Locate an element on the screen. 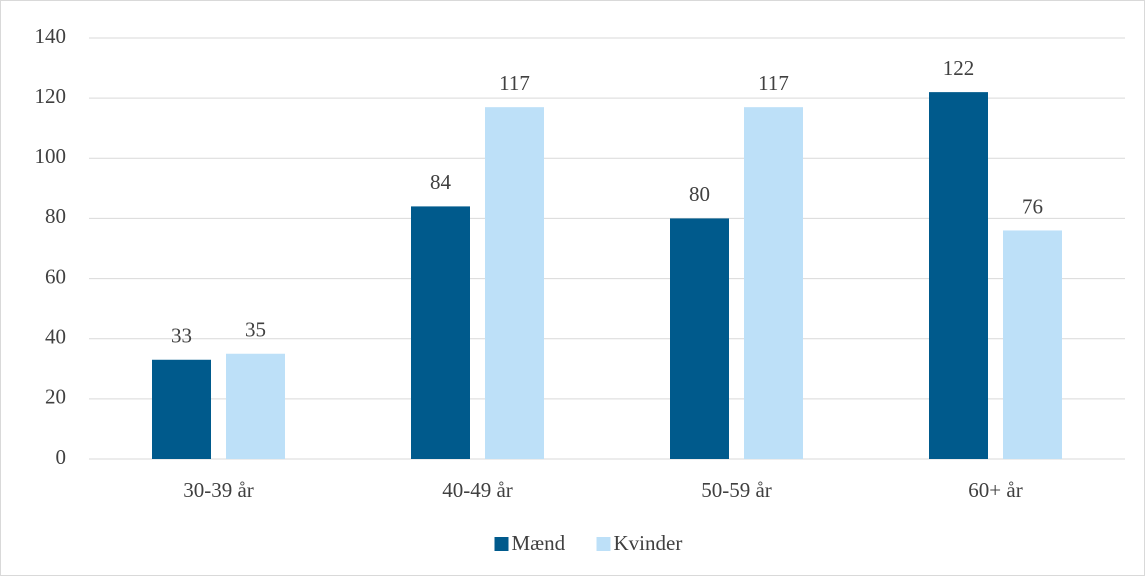 The height and width of the screenshot is (576, 1145). data-label: 84 is located at coordinates (441, 182).